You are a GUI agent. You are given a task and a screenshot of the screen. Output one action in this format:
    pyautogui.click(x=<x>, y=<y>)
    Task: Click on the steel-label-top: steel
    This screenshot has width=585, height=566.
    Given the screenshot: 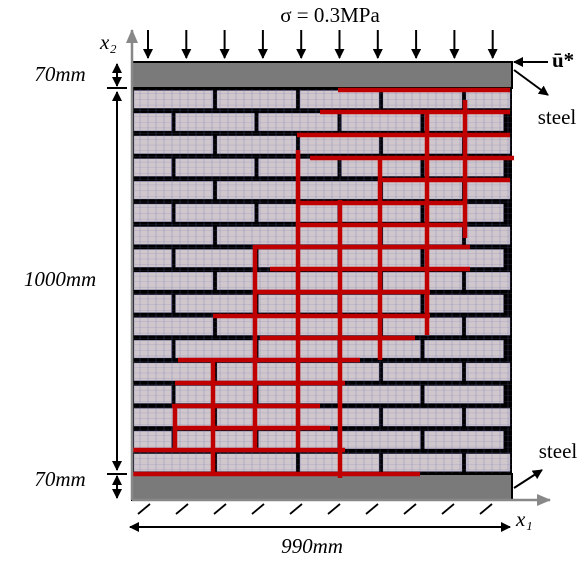 What is the action you would take?
    pyautogui.click(x=557, y=117)
    